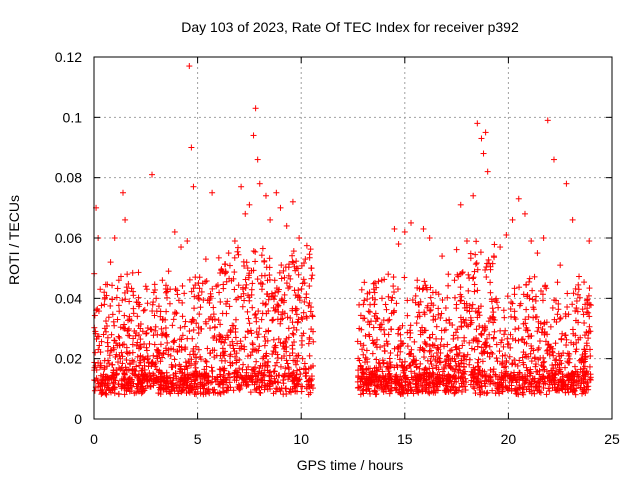 The height and width of the screenshot is (480, 640). Describe the element at coordinates (68, 298) in the screenshot. I see `y-tick-label: 0.04` at that location.